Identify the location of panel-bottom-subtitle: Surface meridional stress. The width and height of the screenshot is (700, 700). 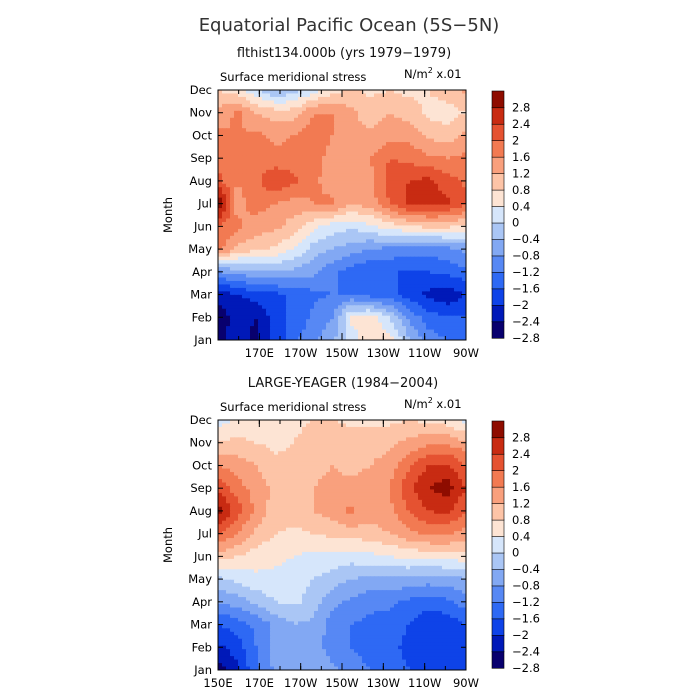
(293, 407).